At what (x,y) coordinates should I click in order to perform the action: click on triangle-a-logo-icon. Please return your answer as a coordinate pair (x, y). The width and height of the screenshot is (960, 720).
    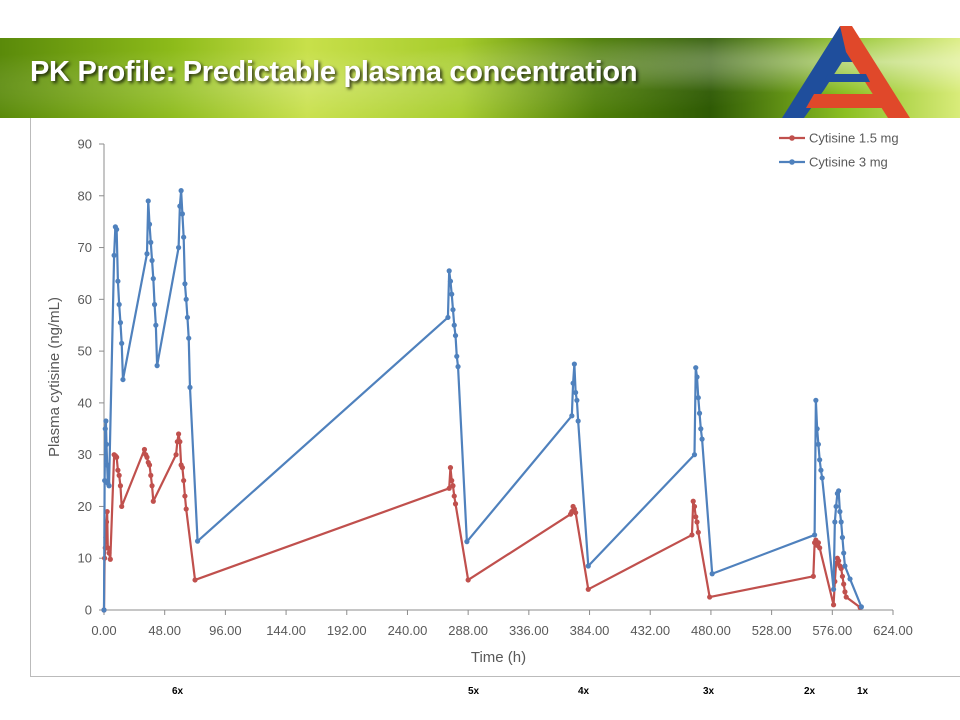
    Looking at the image, I should click on (846, 72).